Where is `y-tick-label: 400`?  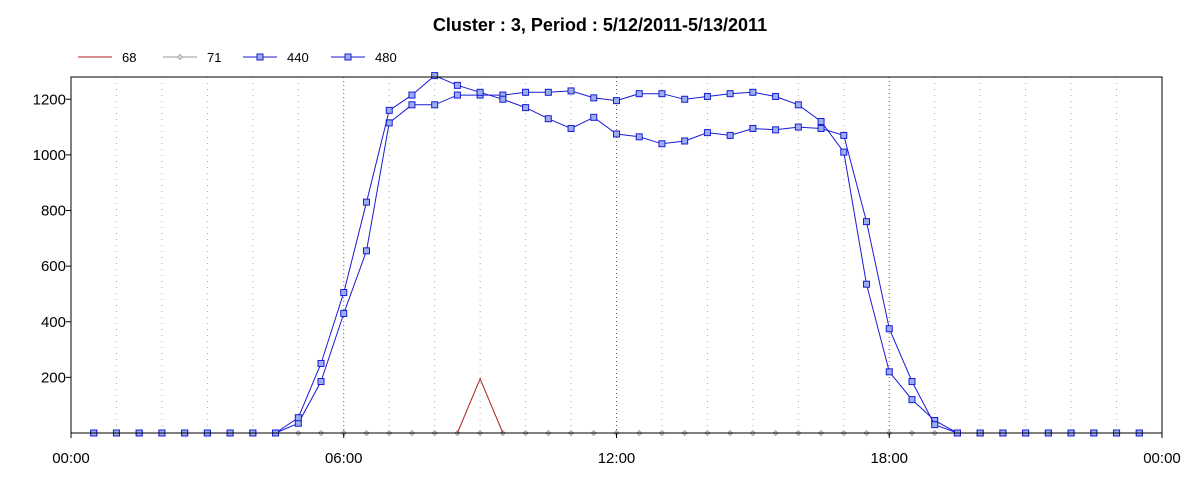 y-tick-label: 400 is located at coordinates (53, 322).